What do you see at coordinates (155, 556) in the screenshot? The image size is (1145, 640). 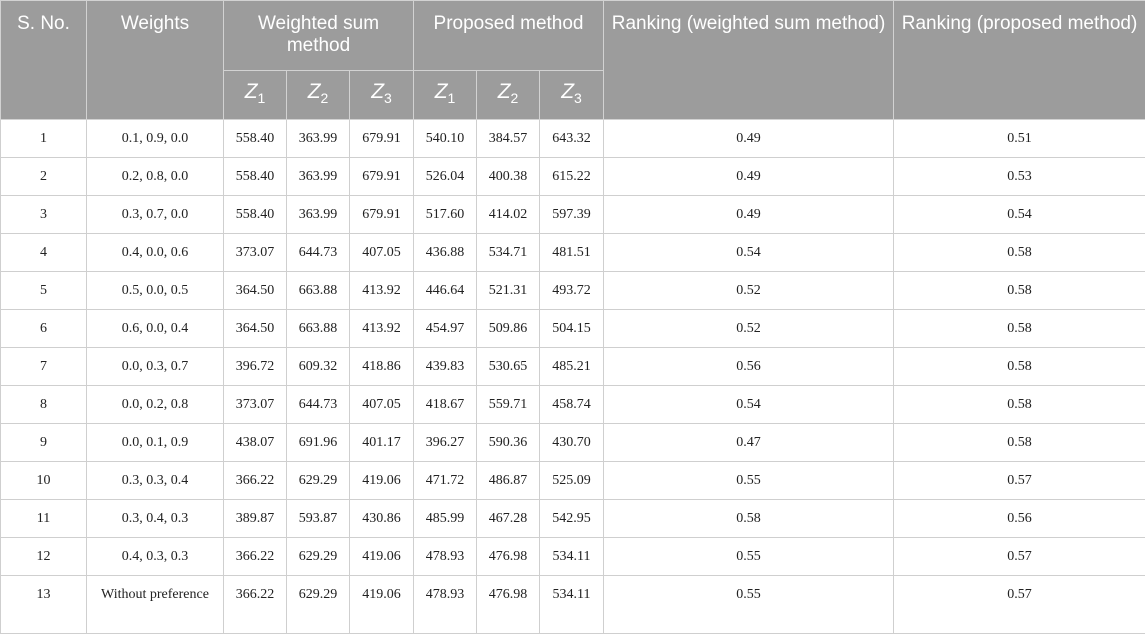 I see `cell-weights: 0.4, 0.3, 0.3` at bounding box center [155, 556].